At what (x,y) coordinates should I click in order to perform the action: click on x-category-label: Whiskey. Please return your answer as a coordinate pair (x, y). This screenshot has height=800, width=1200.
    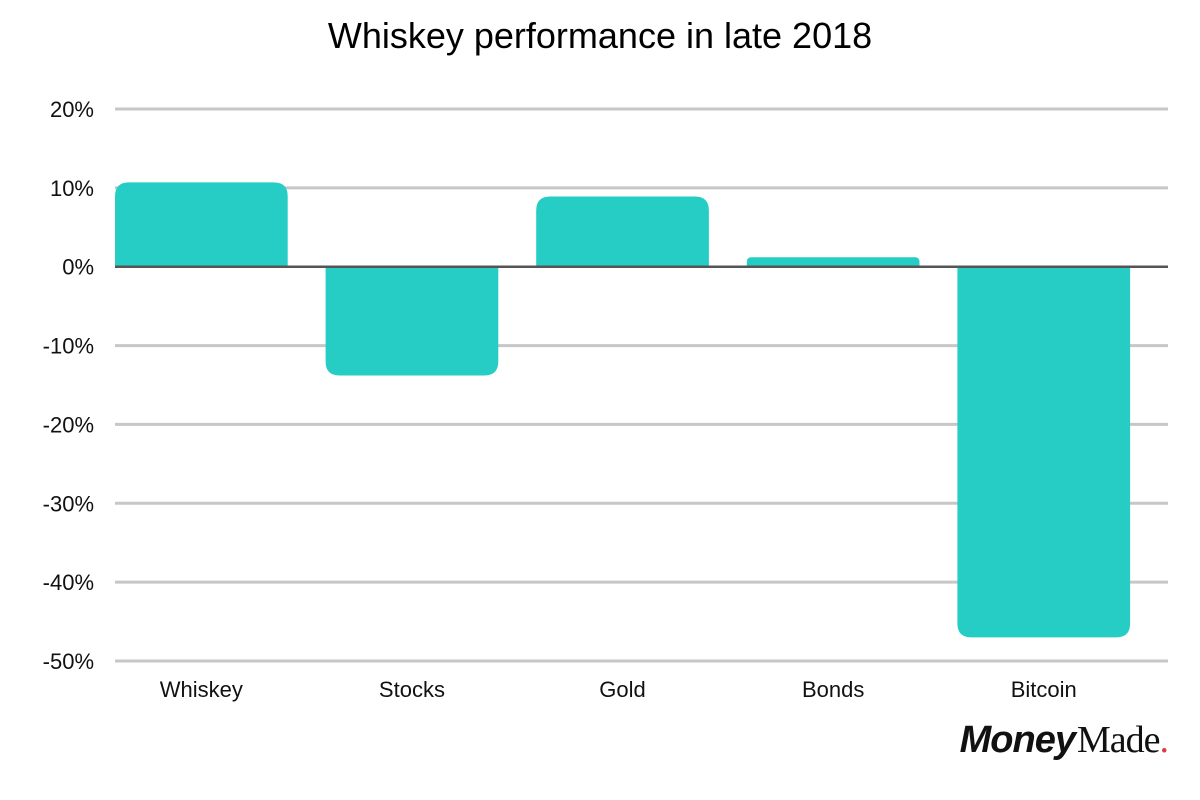
    Looking at the image, I should click on (201, 689).